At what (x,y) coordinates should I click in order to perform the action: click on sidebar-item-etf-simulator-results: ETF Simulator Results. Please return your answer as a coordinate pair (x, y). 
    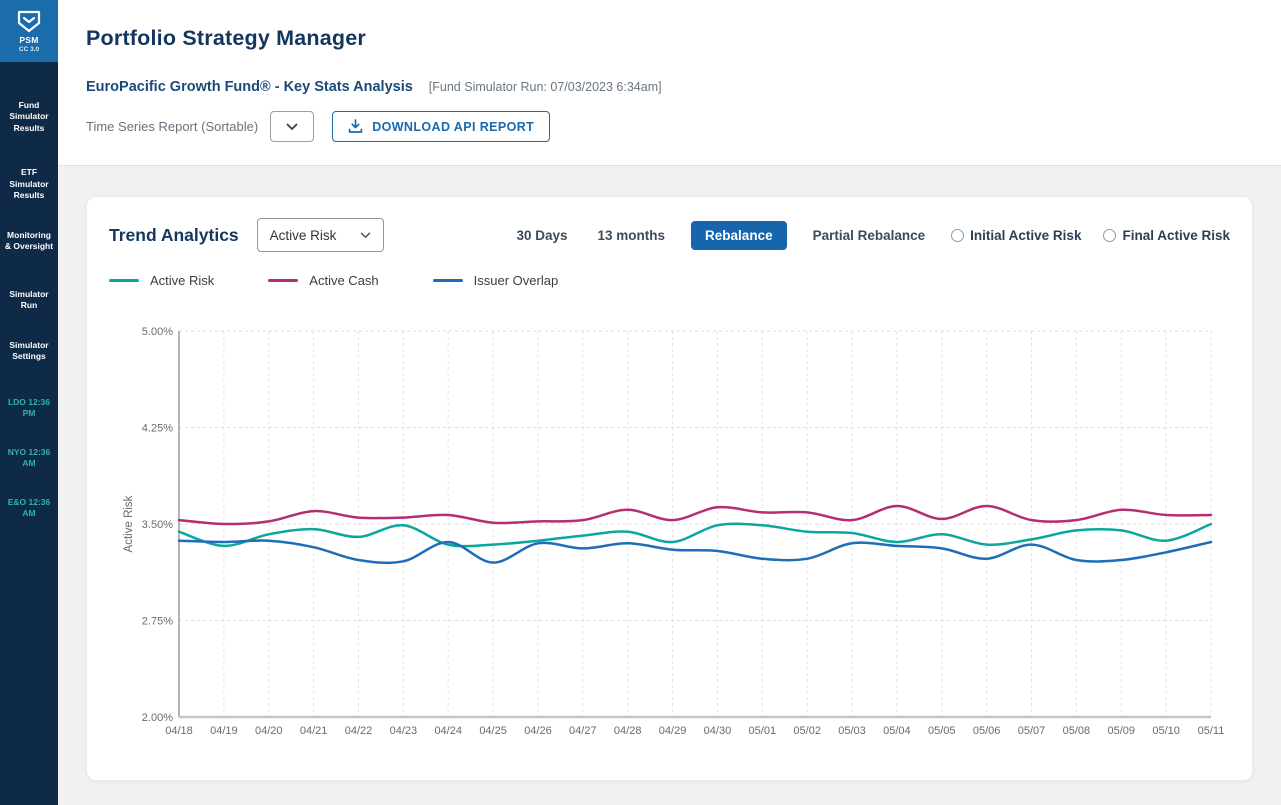
    Looking at the image, I should click on (29, 184).